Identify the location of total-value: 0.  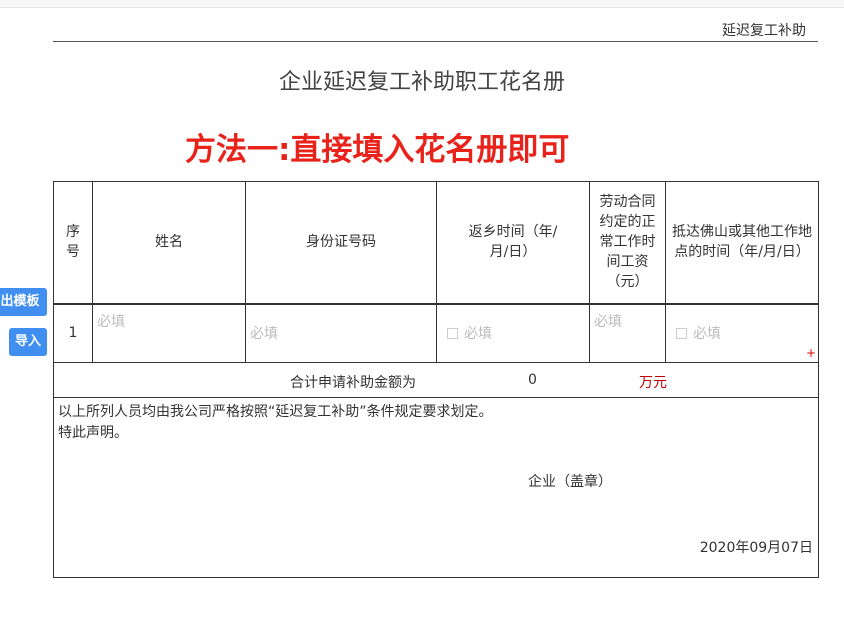
(532, 380).